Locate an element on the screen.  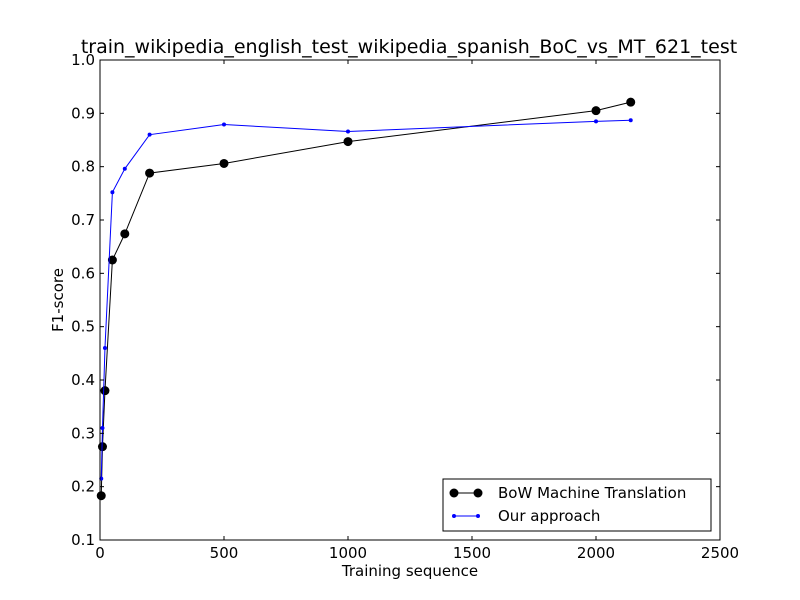
legend-label-bow: BoW Machine Translation is located at coordinates (592, 493).